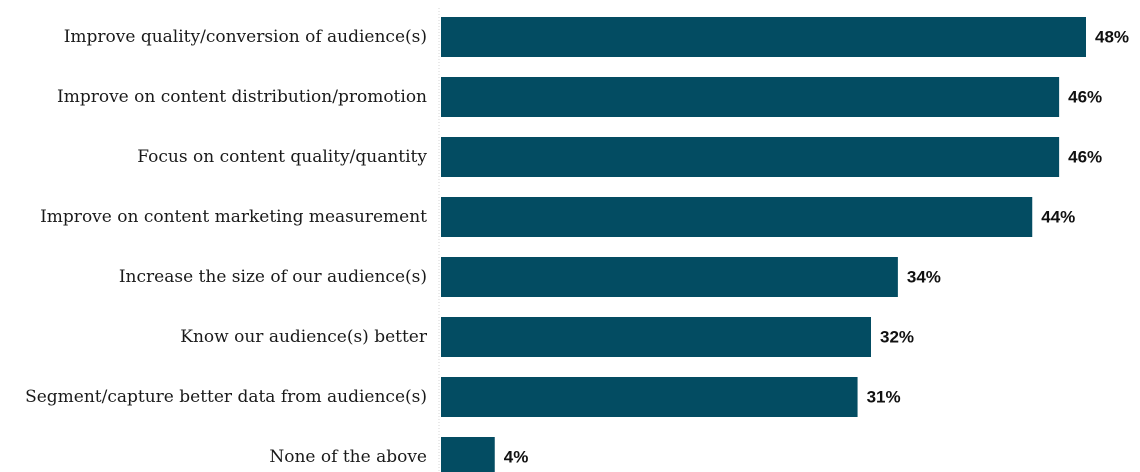  I want to click on bar-row: Focus on content quality/quantity 46%, so click(619, 157).